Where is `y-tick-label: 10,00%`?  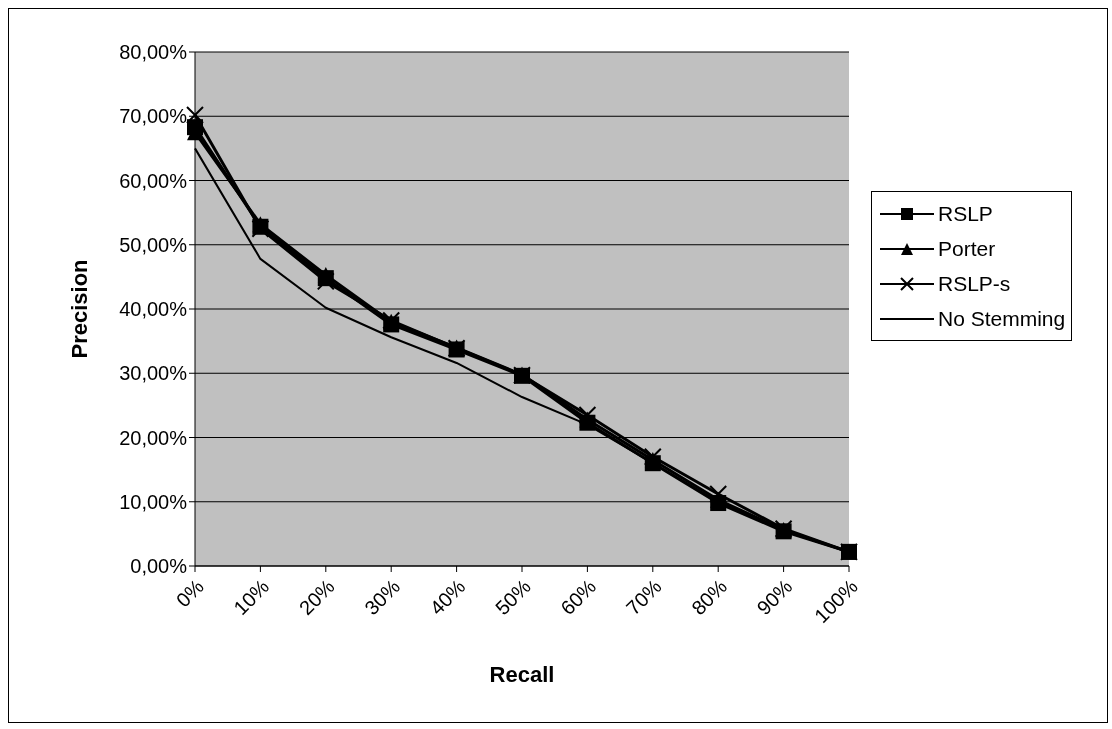 y-tick-label: 10,00% is located at coordinates (153, 501).